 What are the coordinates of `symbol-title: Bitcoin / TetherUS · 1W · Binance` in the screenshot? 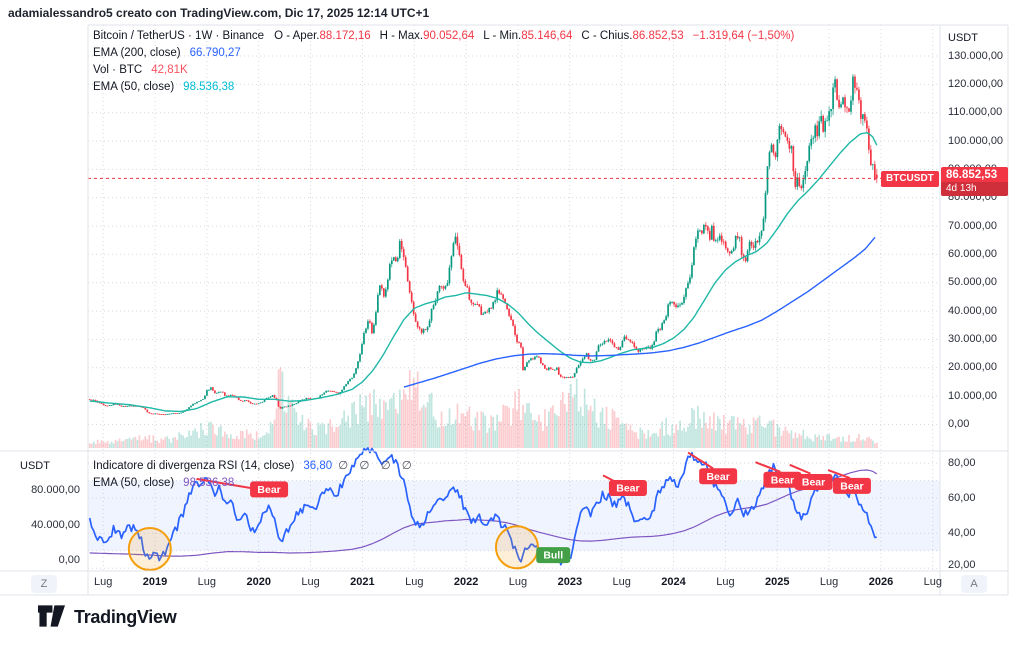 It's located at (179, 36).